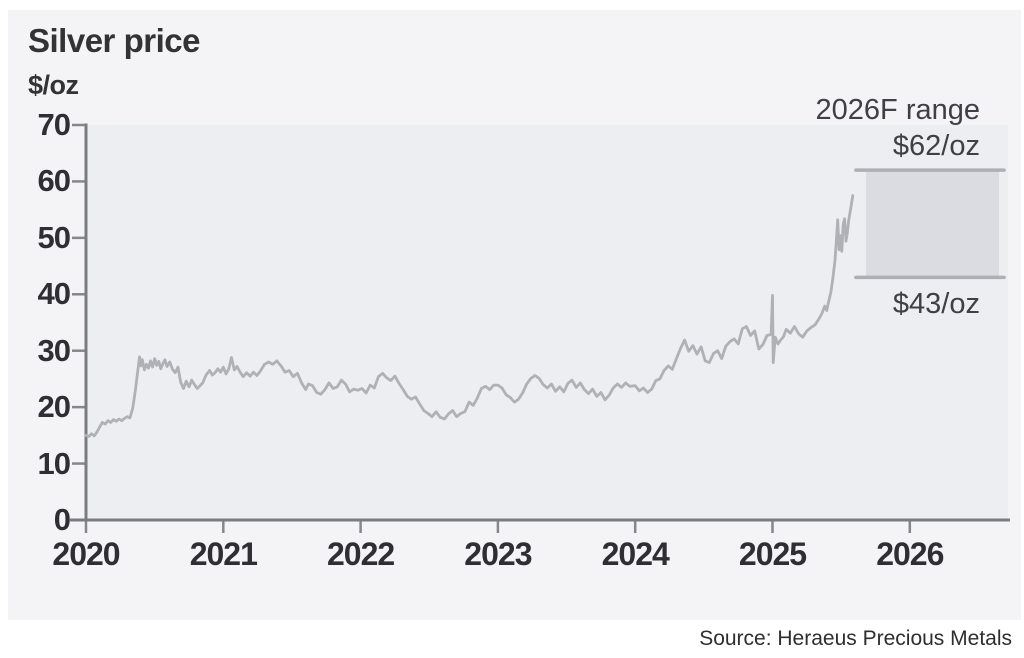 The height and width of the screenshot is (658, 1024). Describe the element at coordinates (635, 554) in the screenshot. I see `x-axis-tick-label: 2024` at that location.